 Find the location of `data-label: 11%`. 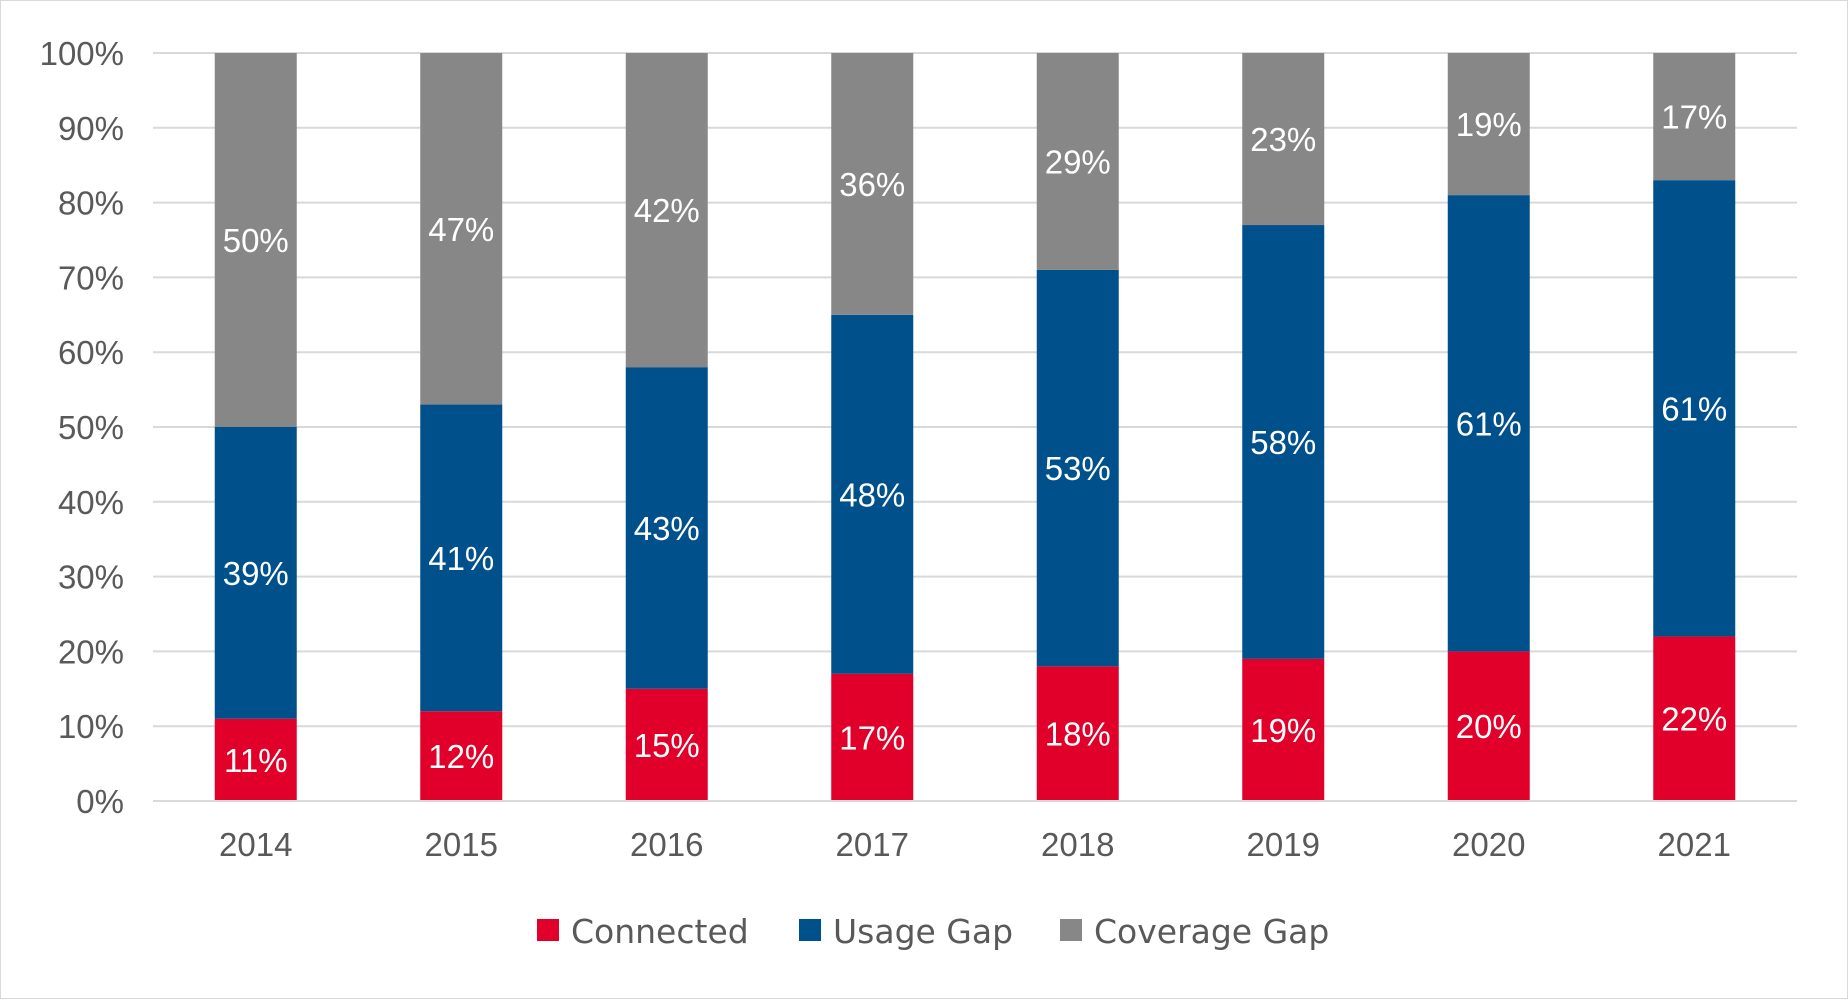

data-label: 11% is located at coordinates (256, 760).